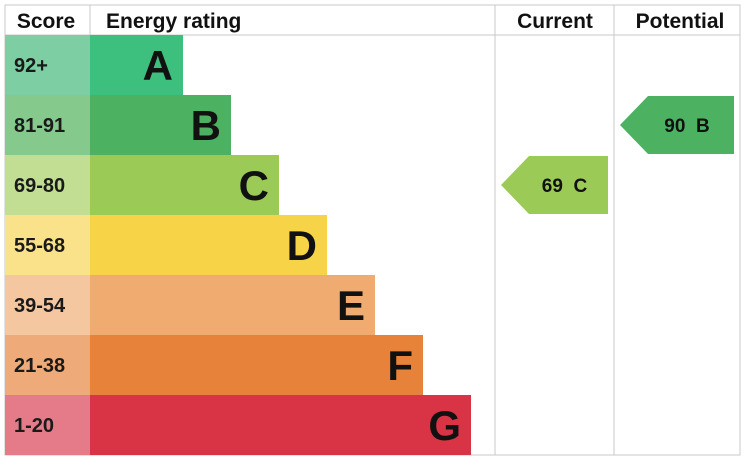  I want to click on band-letter-d: D, so click(302, 245).